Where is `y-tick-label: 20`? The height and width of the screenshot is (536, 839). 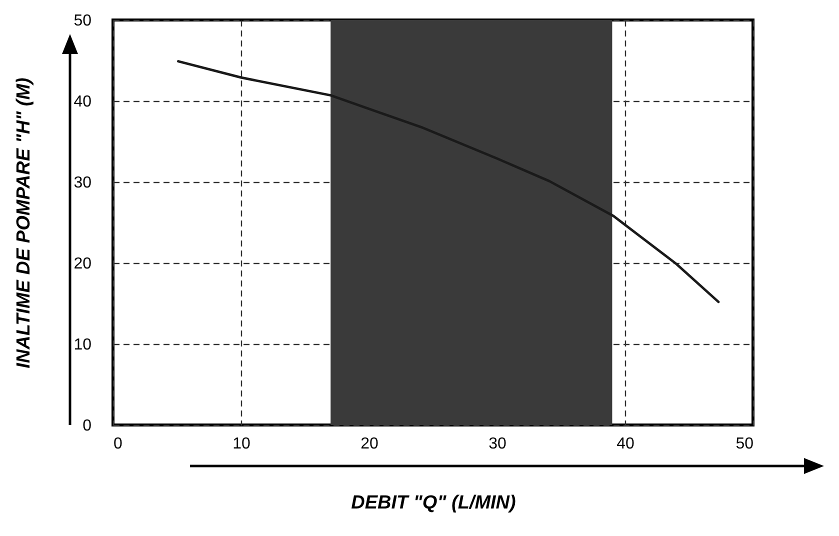 y-tick-label: 20 is located at coordinates (83, 264).